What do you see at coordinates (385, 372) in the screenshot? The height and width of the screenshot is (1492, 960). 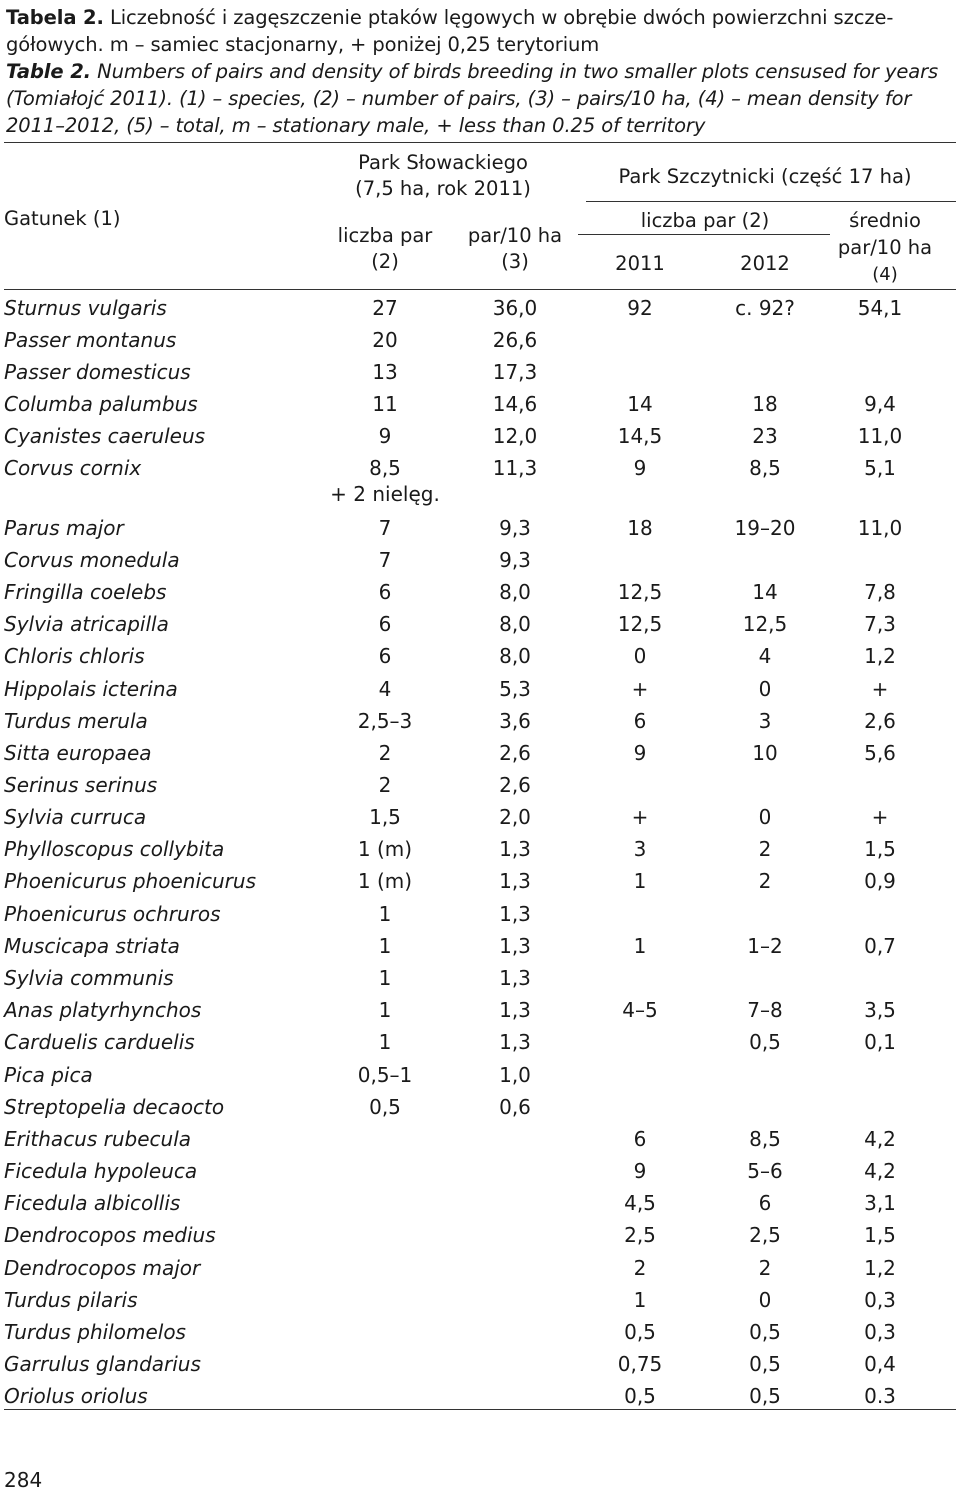 I see `pairs-value: 13` at bounding box center [385, 372].